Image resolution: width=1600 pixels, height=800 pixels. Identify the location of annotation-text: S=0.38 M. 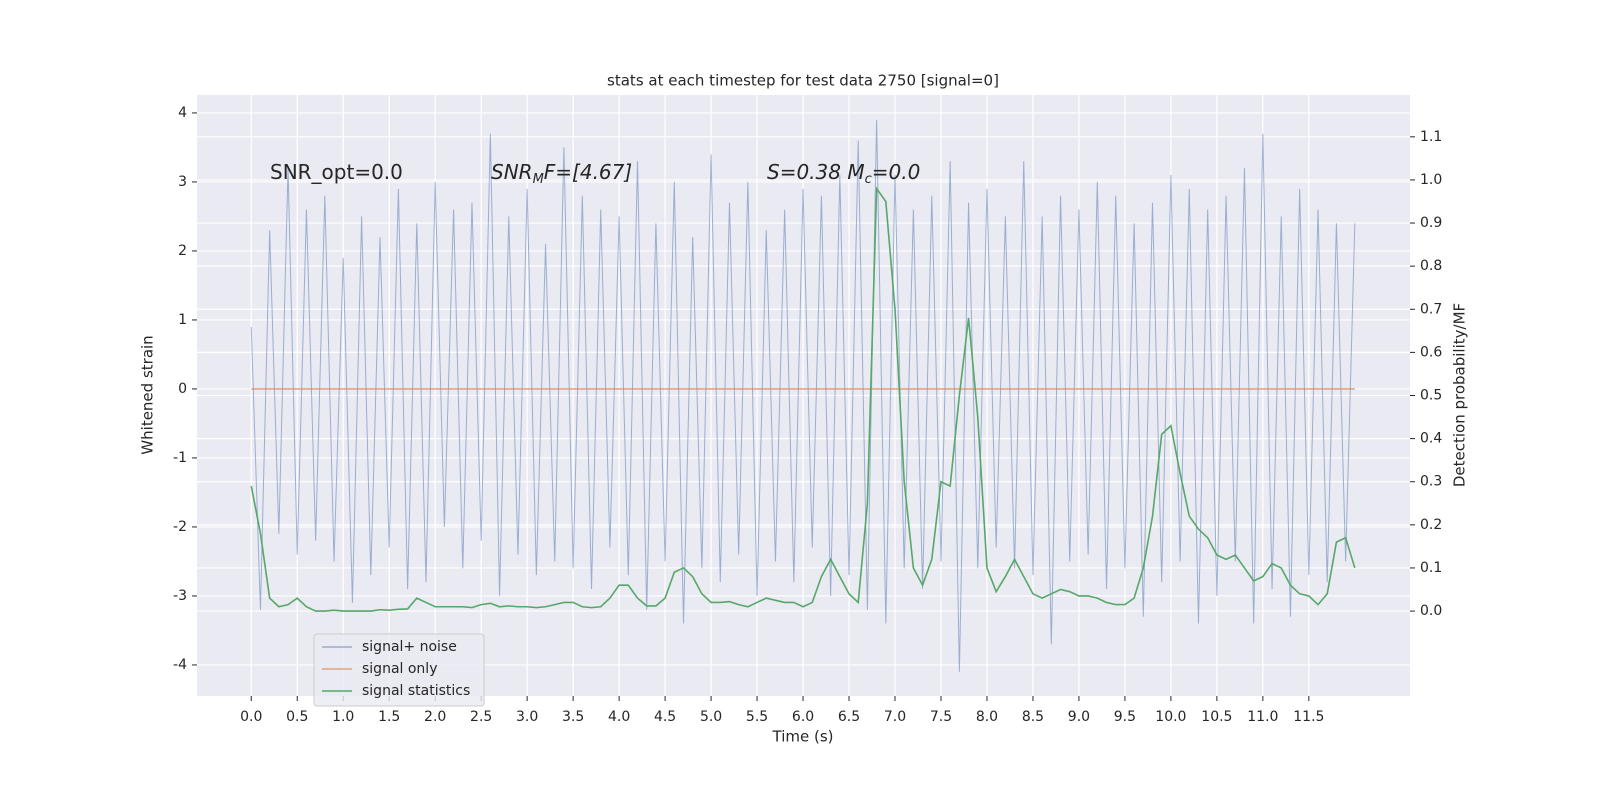
(816, 172).